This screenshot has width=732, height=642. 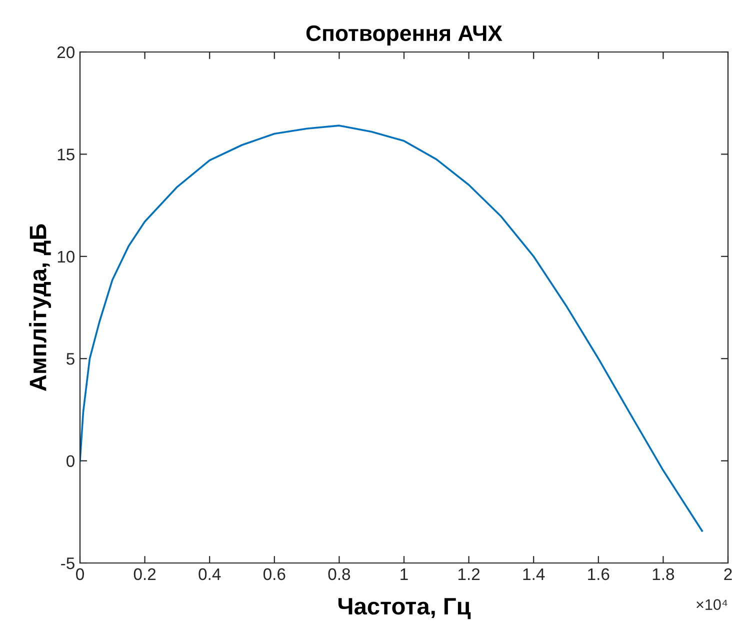 What do you see at coordinates (404, 35) in the screenshot?
I see `chart-title: Спотворення АЧХ` at bounding box center [404, 35].